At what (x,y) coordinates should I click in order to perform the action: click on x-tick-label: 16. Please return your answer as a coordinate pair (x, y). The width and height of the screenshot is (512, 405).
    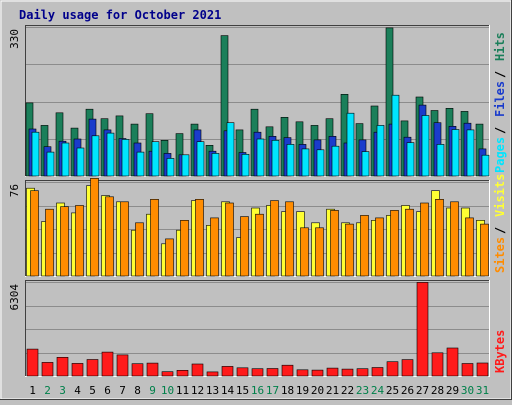
    Looking at the image, I should click on (257, 390).